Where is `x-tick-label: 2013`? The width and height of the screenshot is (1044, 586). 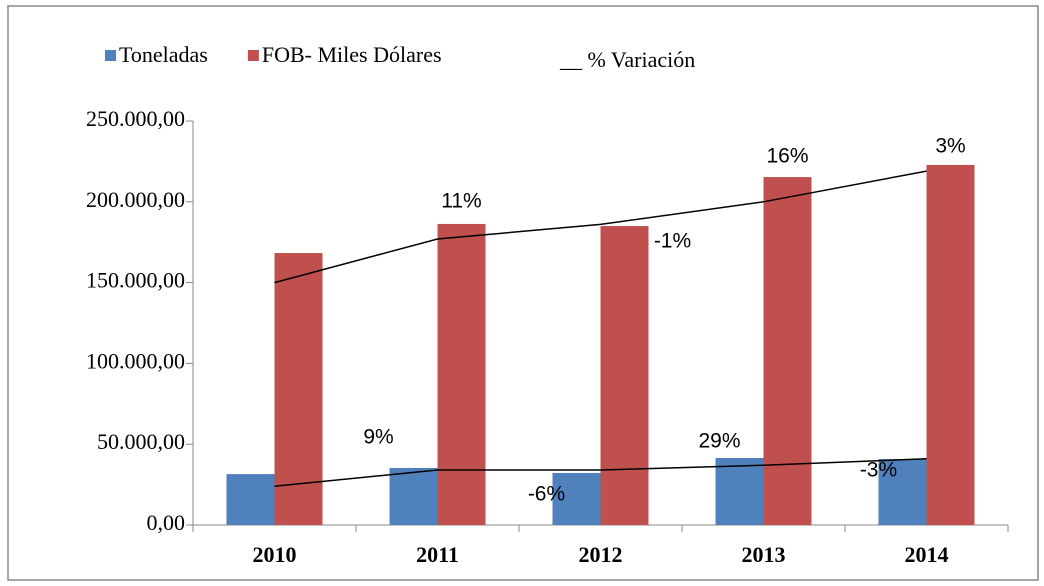 x-tick-label: 2013 is located at coordinates (764, 554).